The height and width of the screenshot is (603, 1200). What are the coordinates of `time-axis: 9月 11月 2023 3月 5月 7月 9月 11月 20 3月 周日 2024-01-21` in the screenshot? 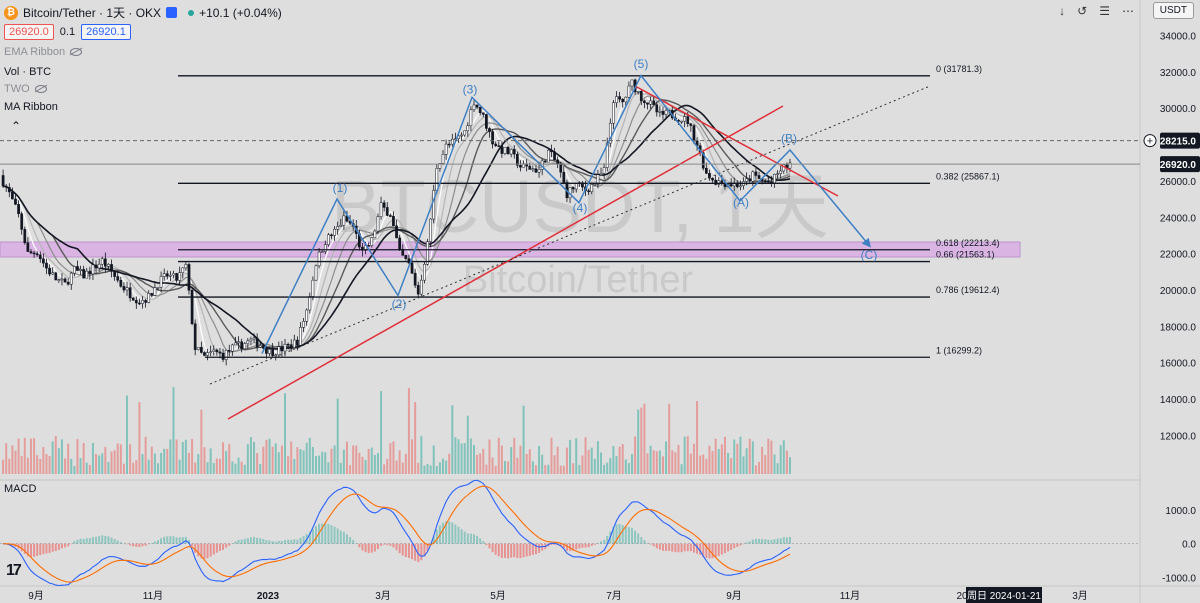 It's located at (558, 595).